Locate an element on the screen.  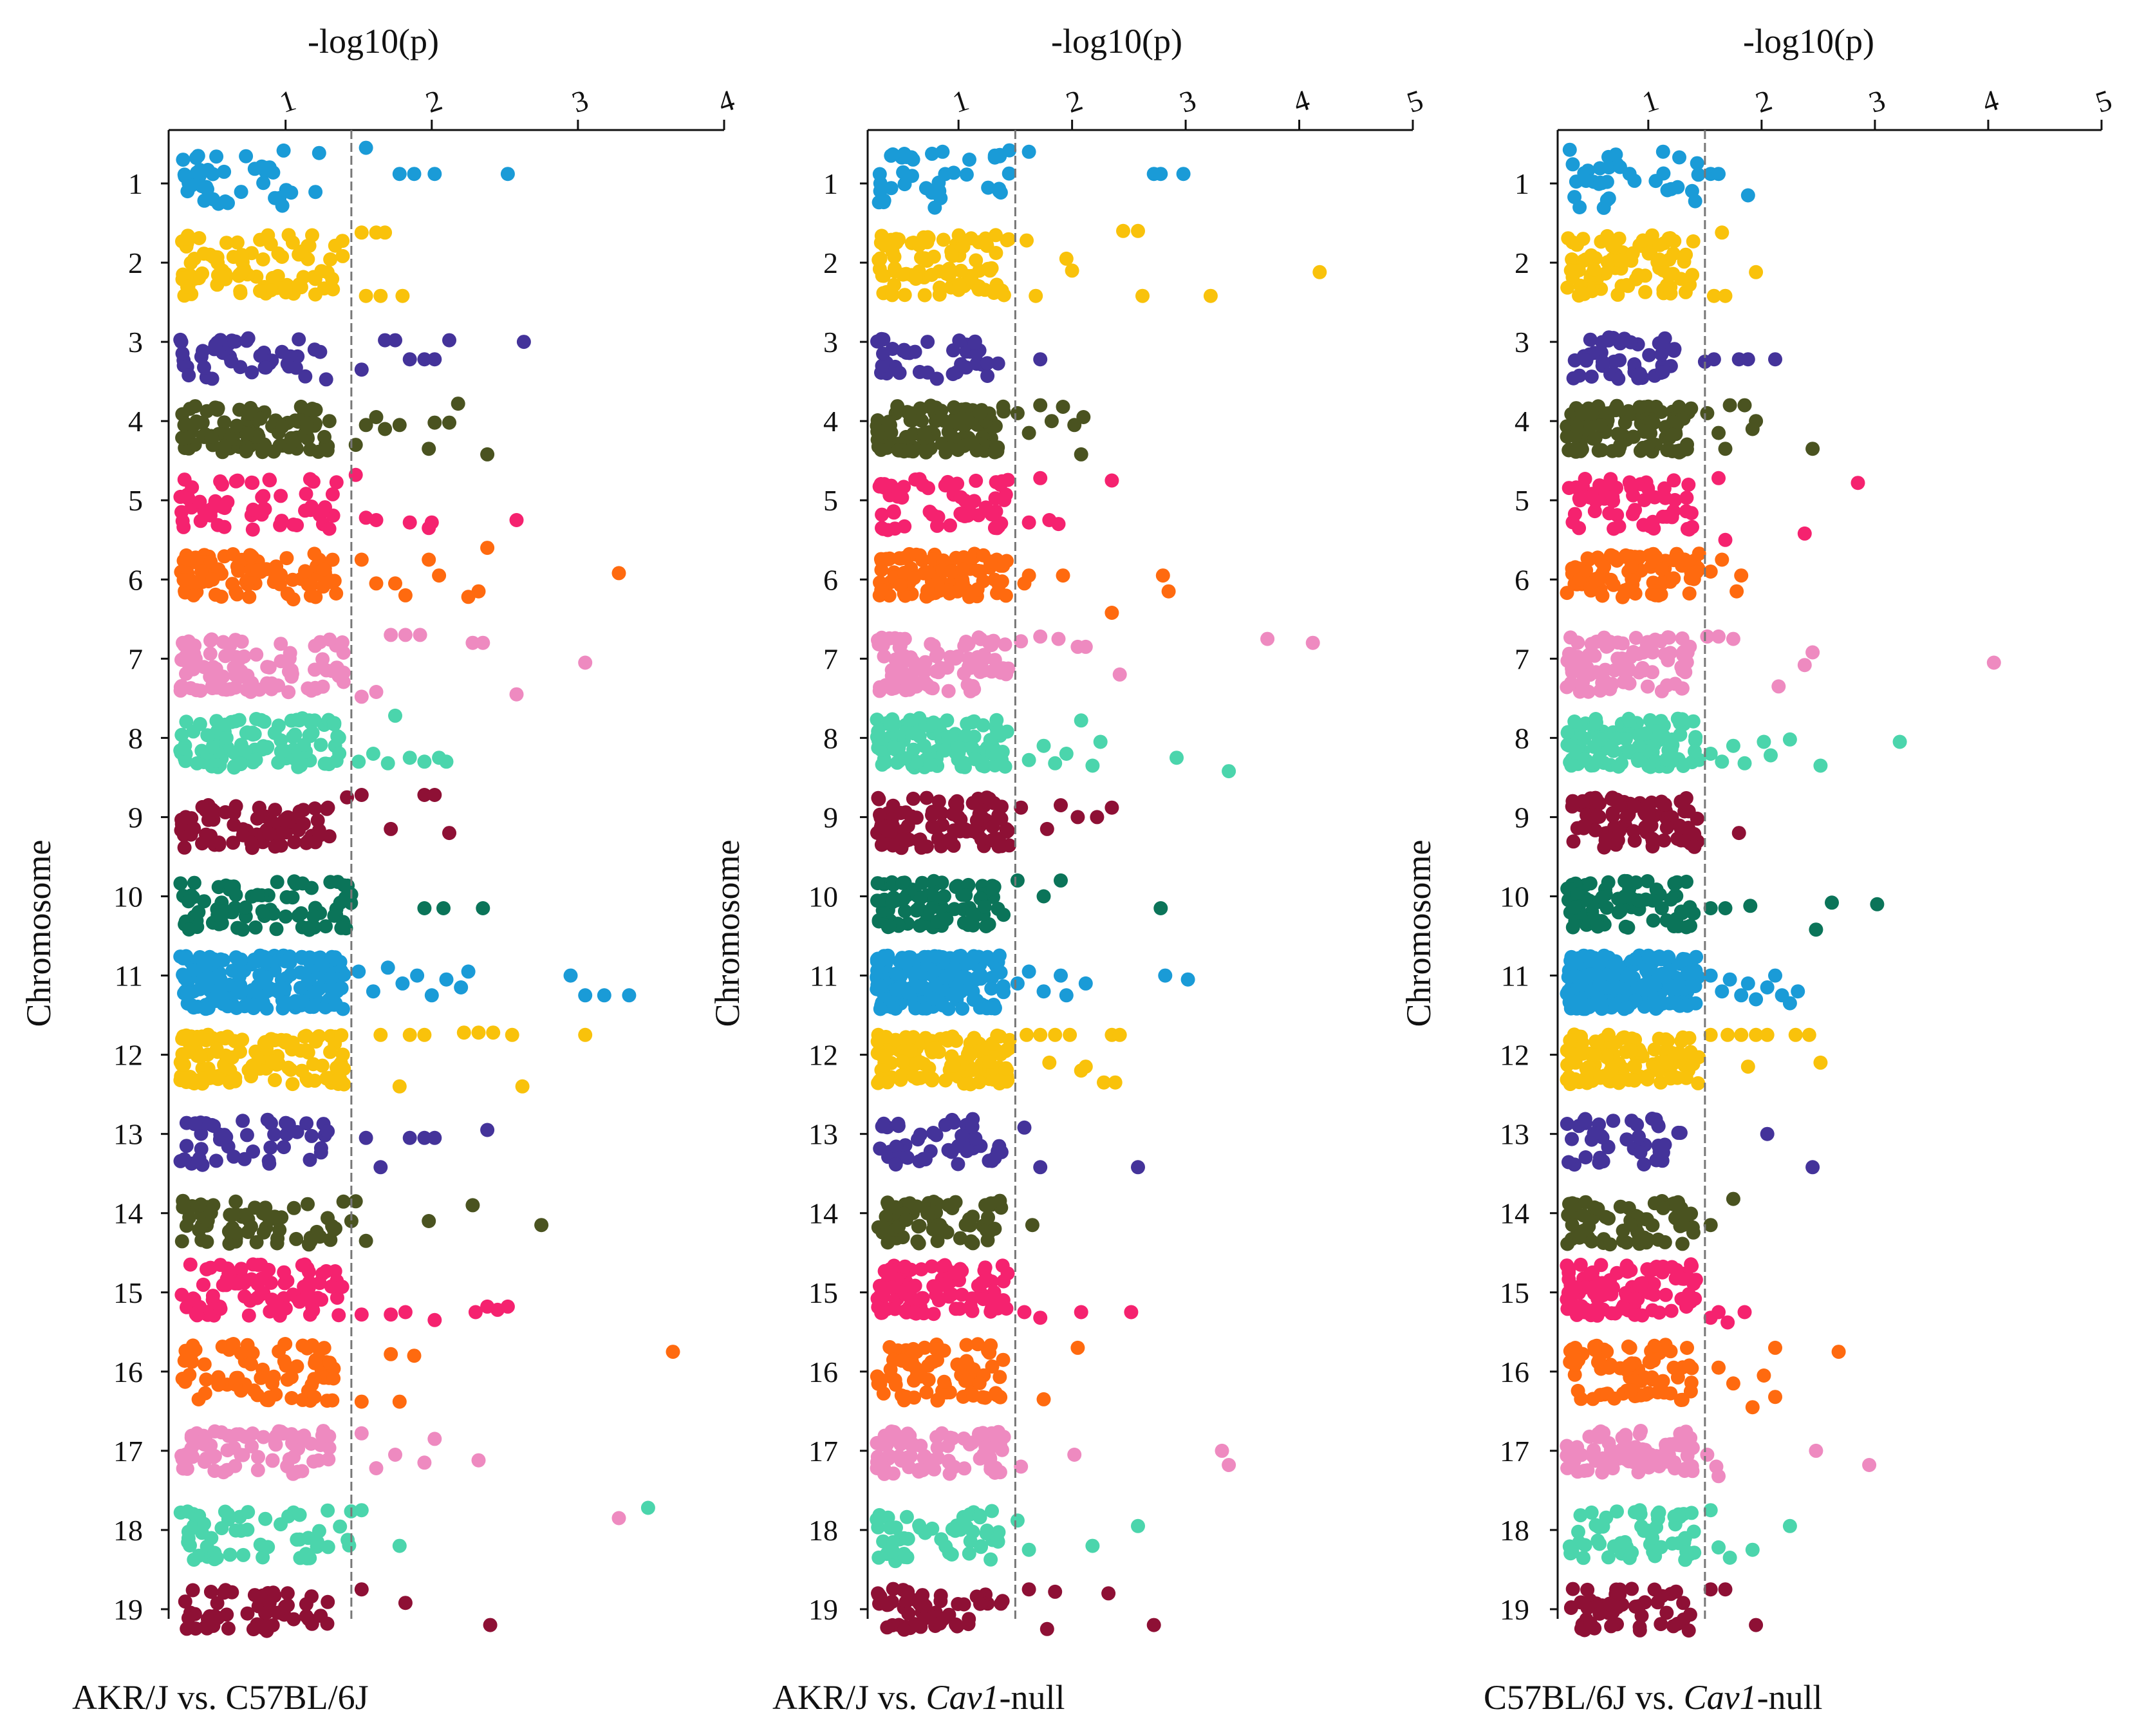
chromosome-5-points is located at coordinates (995, 504).